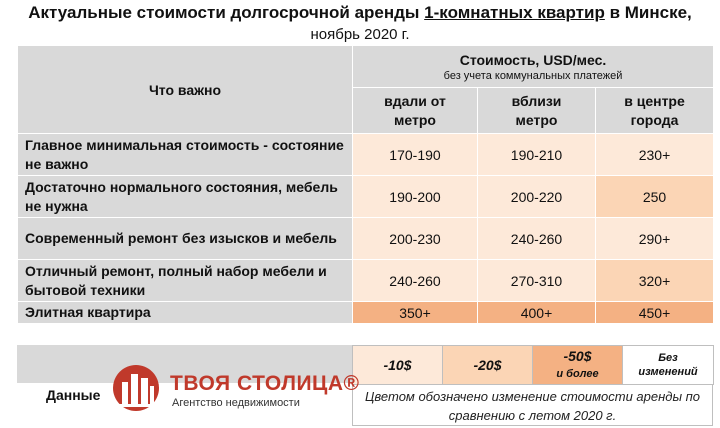  Describe the element at coordinates (654, 238) in the screenshot. I see `cell-value: 290+` at that location.